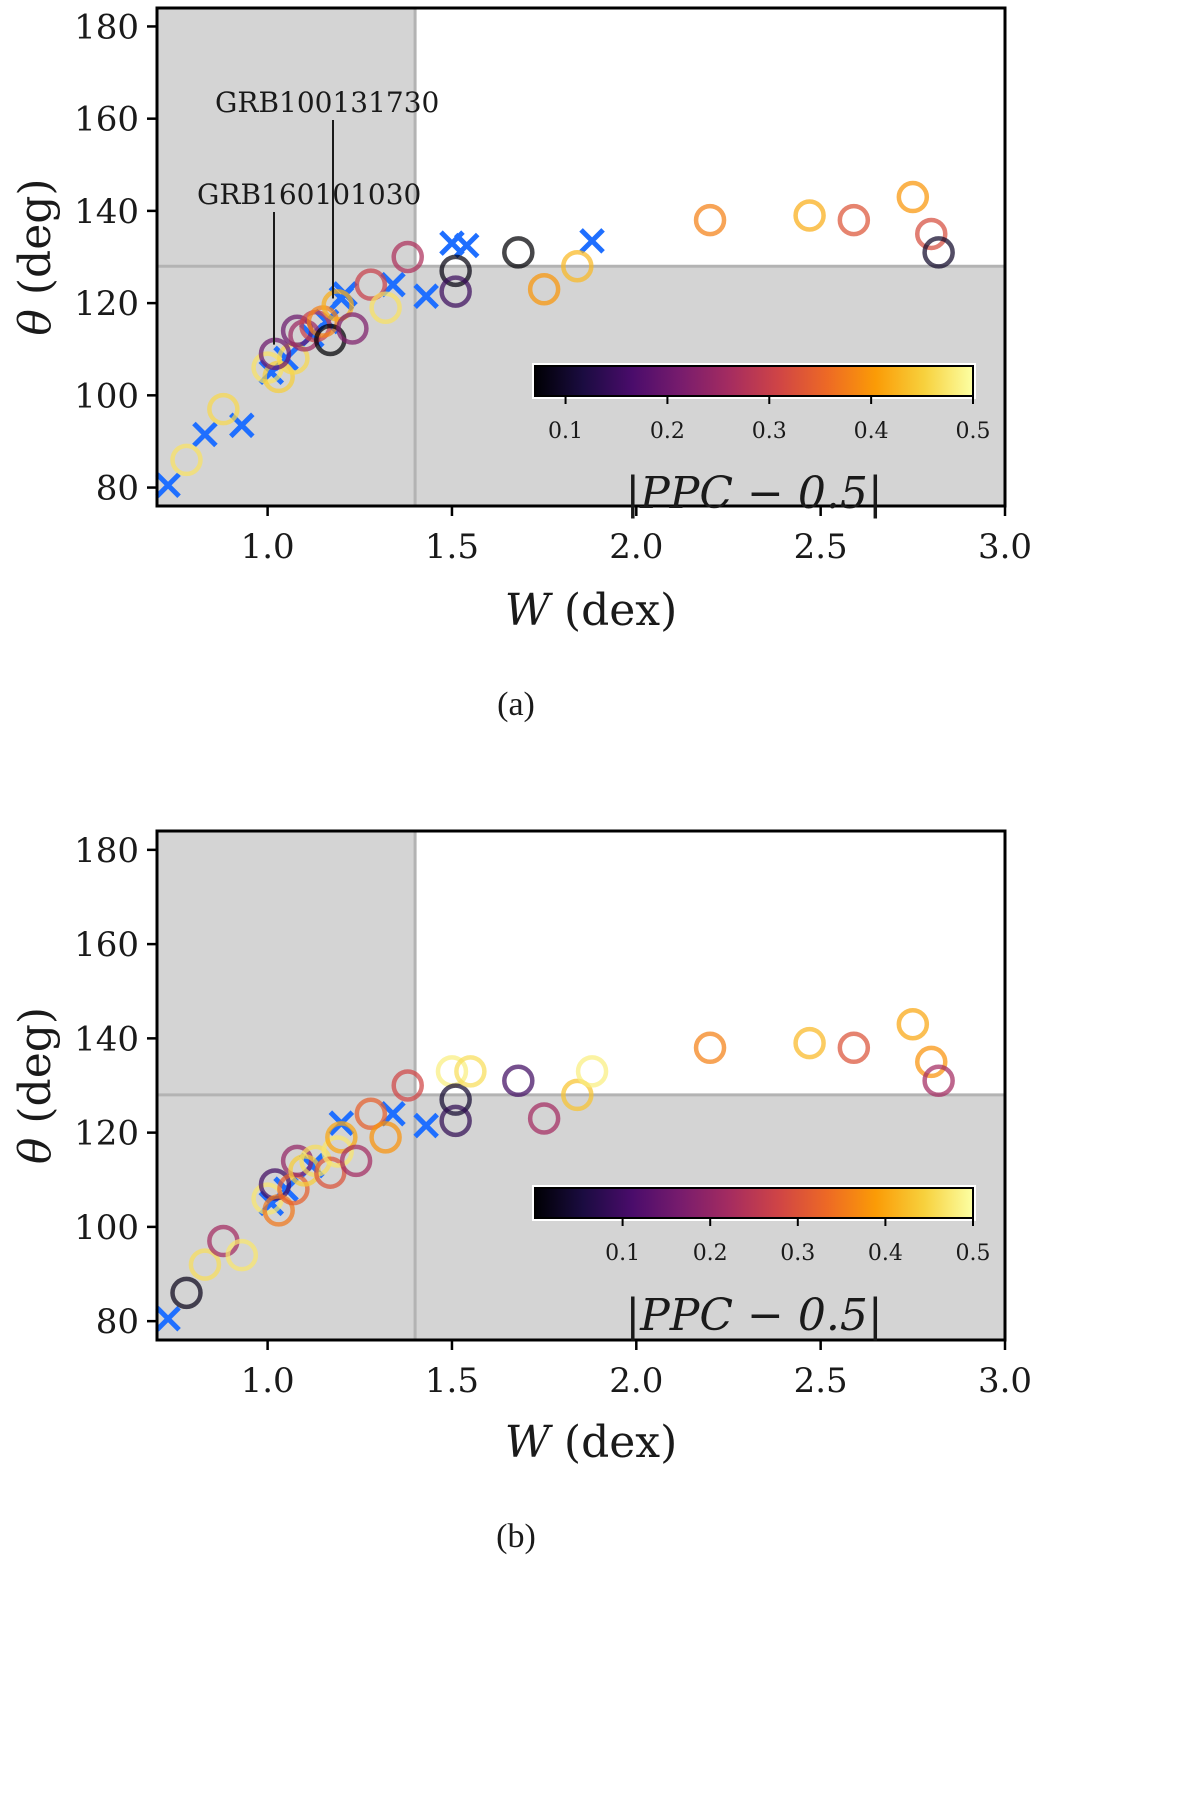 Image resolution: width=1200 pixels, height=1819 pixels. I want to click on y-tick-label: 120, so click(106, 304).